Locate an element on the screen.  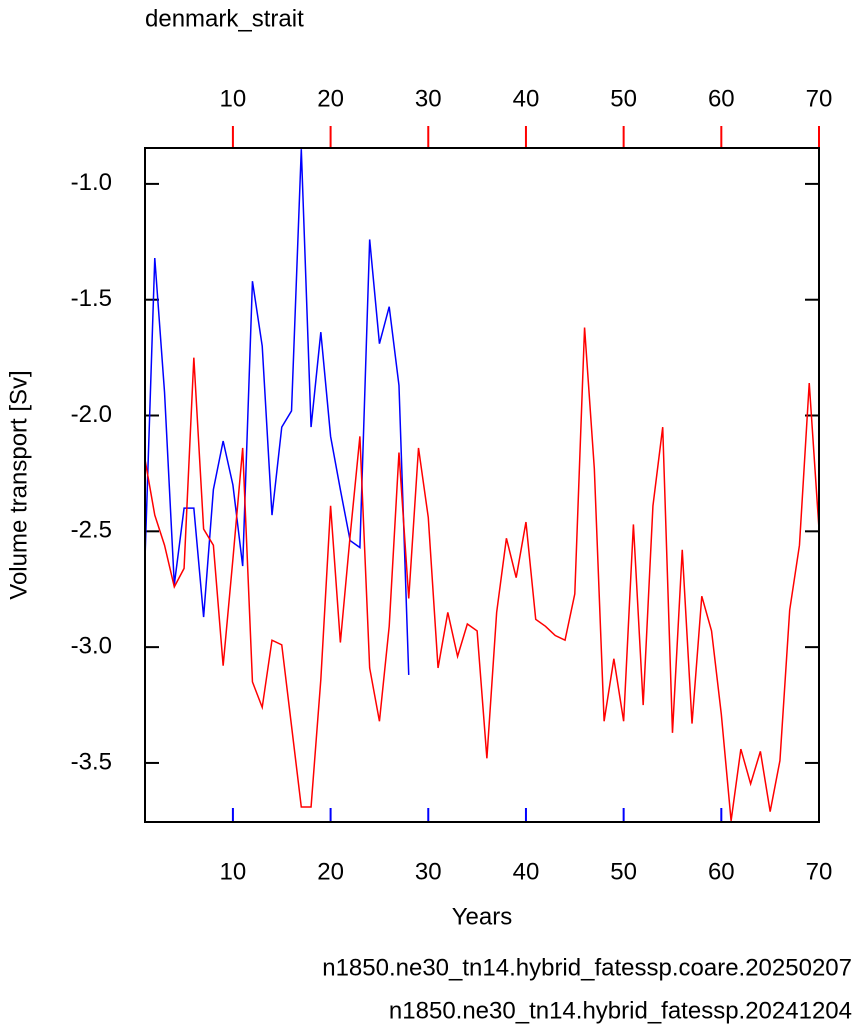
x2-tick-label: 40 is located at coordinates (526, 98).